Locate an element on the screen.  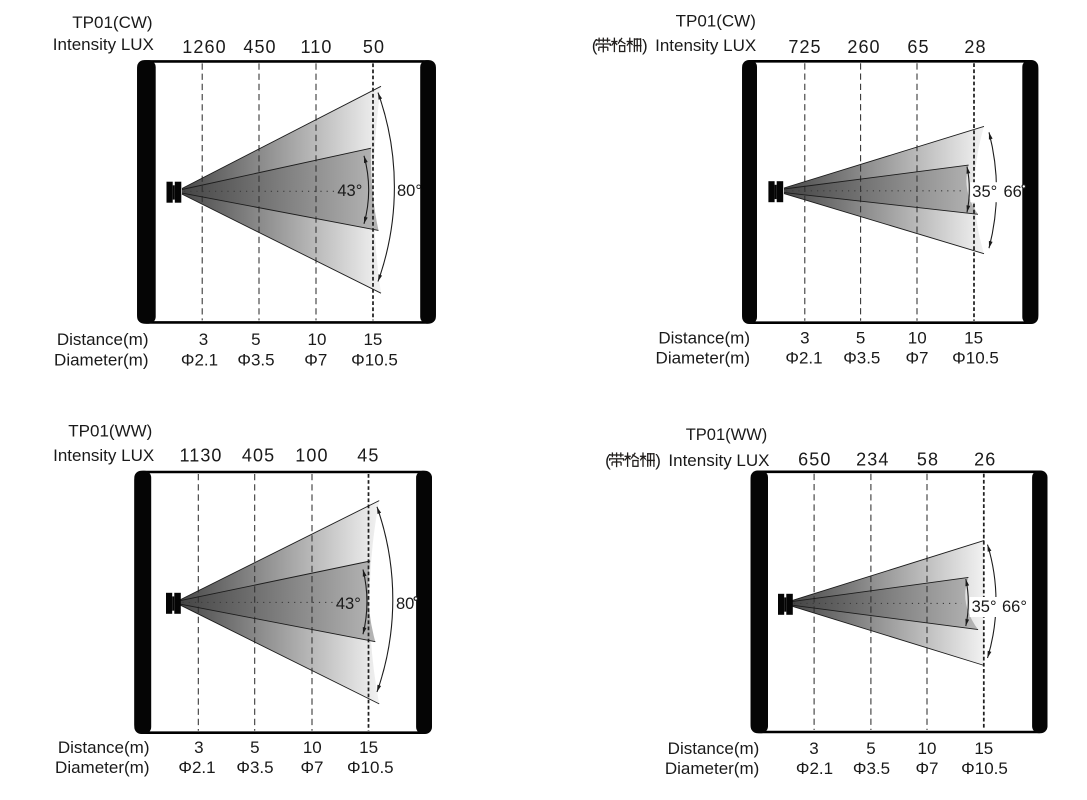
svg-text: 1130 is located at coordinates (200, 456).